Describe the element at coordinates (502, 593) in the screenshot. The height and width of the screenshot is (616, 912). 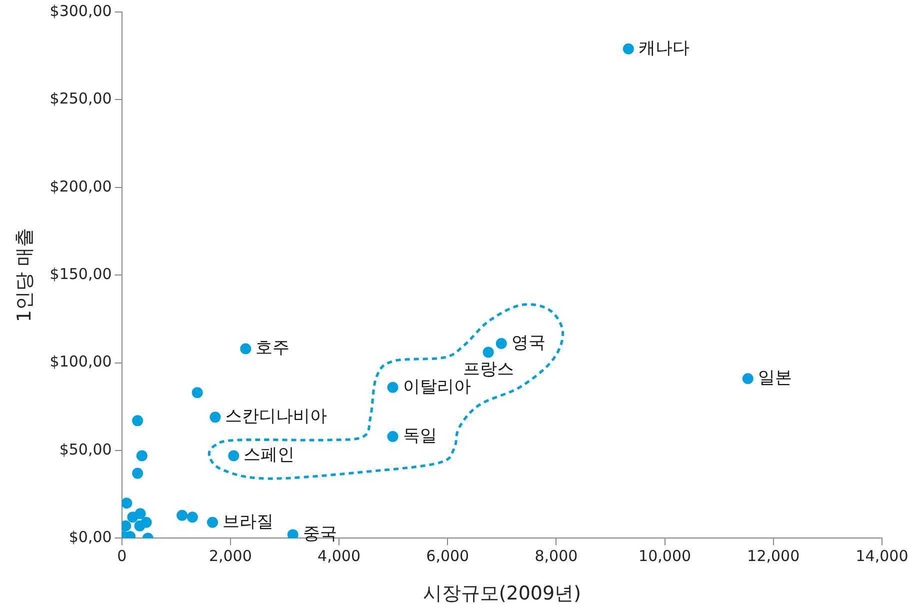
I see `x-axis-title: 시장규모(2009년)` at that location.